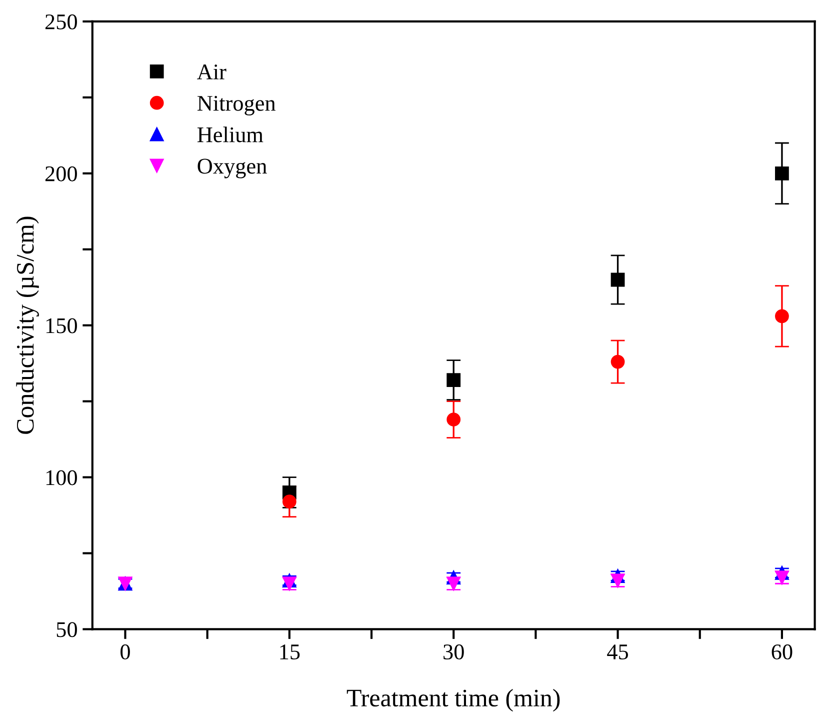 This screenshot has height=715, width=840. What do you see at coordinates (61, 478) in the screenshot?
I see `y-tick-label: 100` at bounding box center [61, 478].